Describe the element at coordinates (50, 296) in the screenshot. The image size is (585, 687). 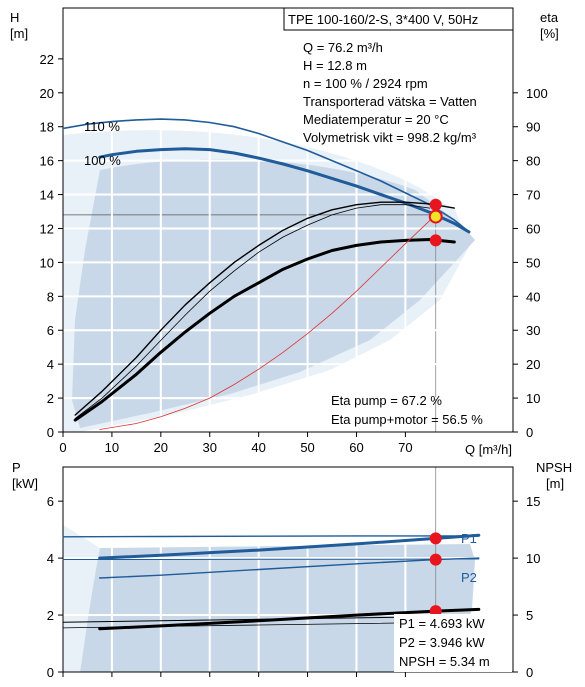
I see `y-left-tick-label: 8` at that location.